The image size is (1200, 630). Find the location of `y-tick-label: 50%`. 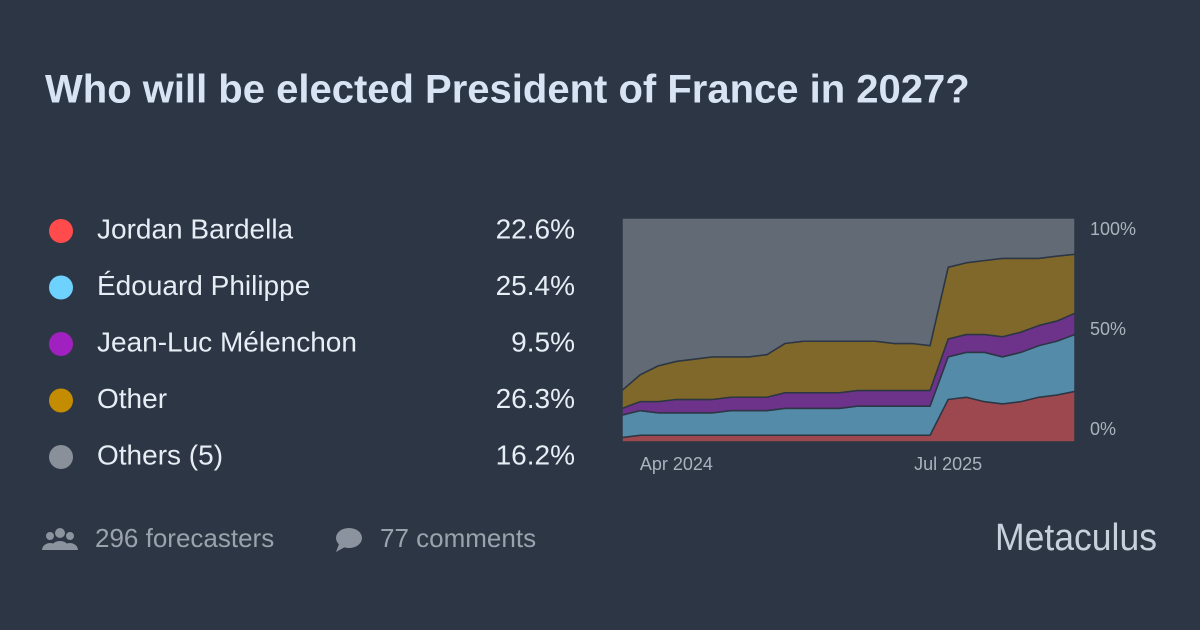

y-tick-label: 50% is located at coordinates (1108, 329).